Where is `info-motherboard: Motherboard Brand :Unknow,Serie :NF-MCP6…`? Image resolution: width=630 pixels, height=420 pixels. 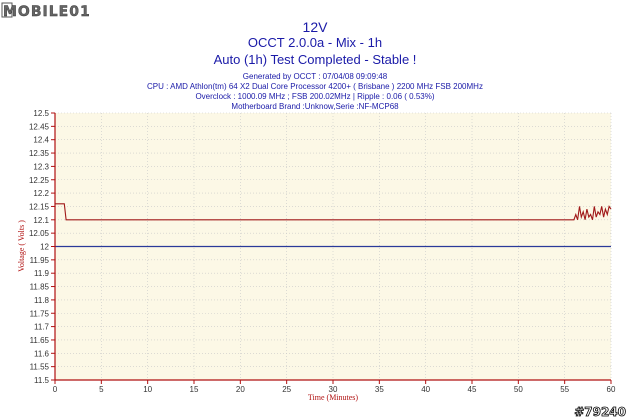
info-motherboard: Motherboard Brand :Unknow,Serie :NF-MCP6… is located at coordinates (315, 106).